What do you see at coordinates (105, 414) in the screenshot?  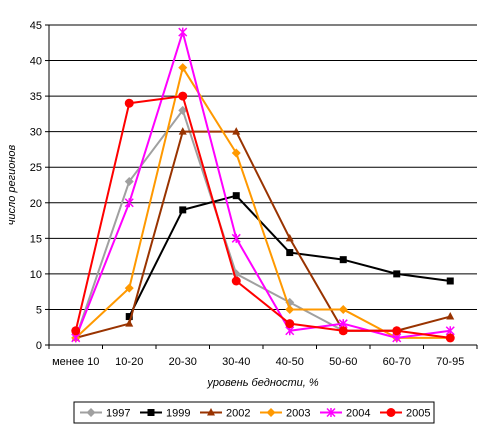 I see `legend-item-1997: 1997` at bounding box center [105, 414].